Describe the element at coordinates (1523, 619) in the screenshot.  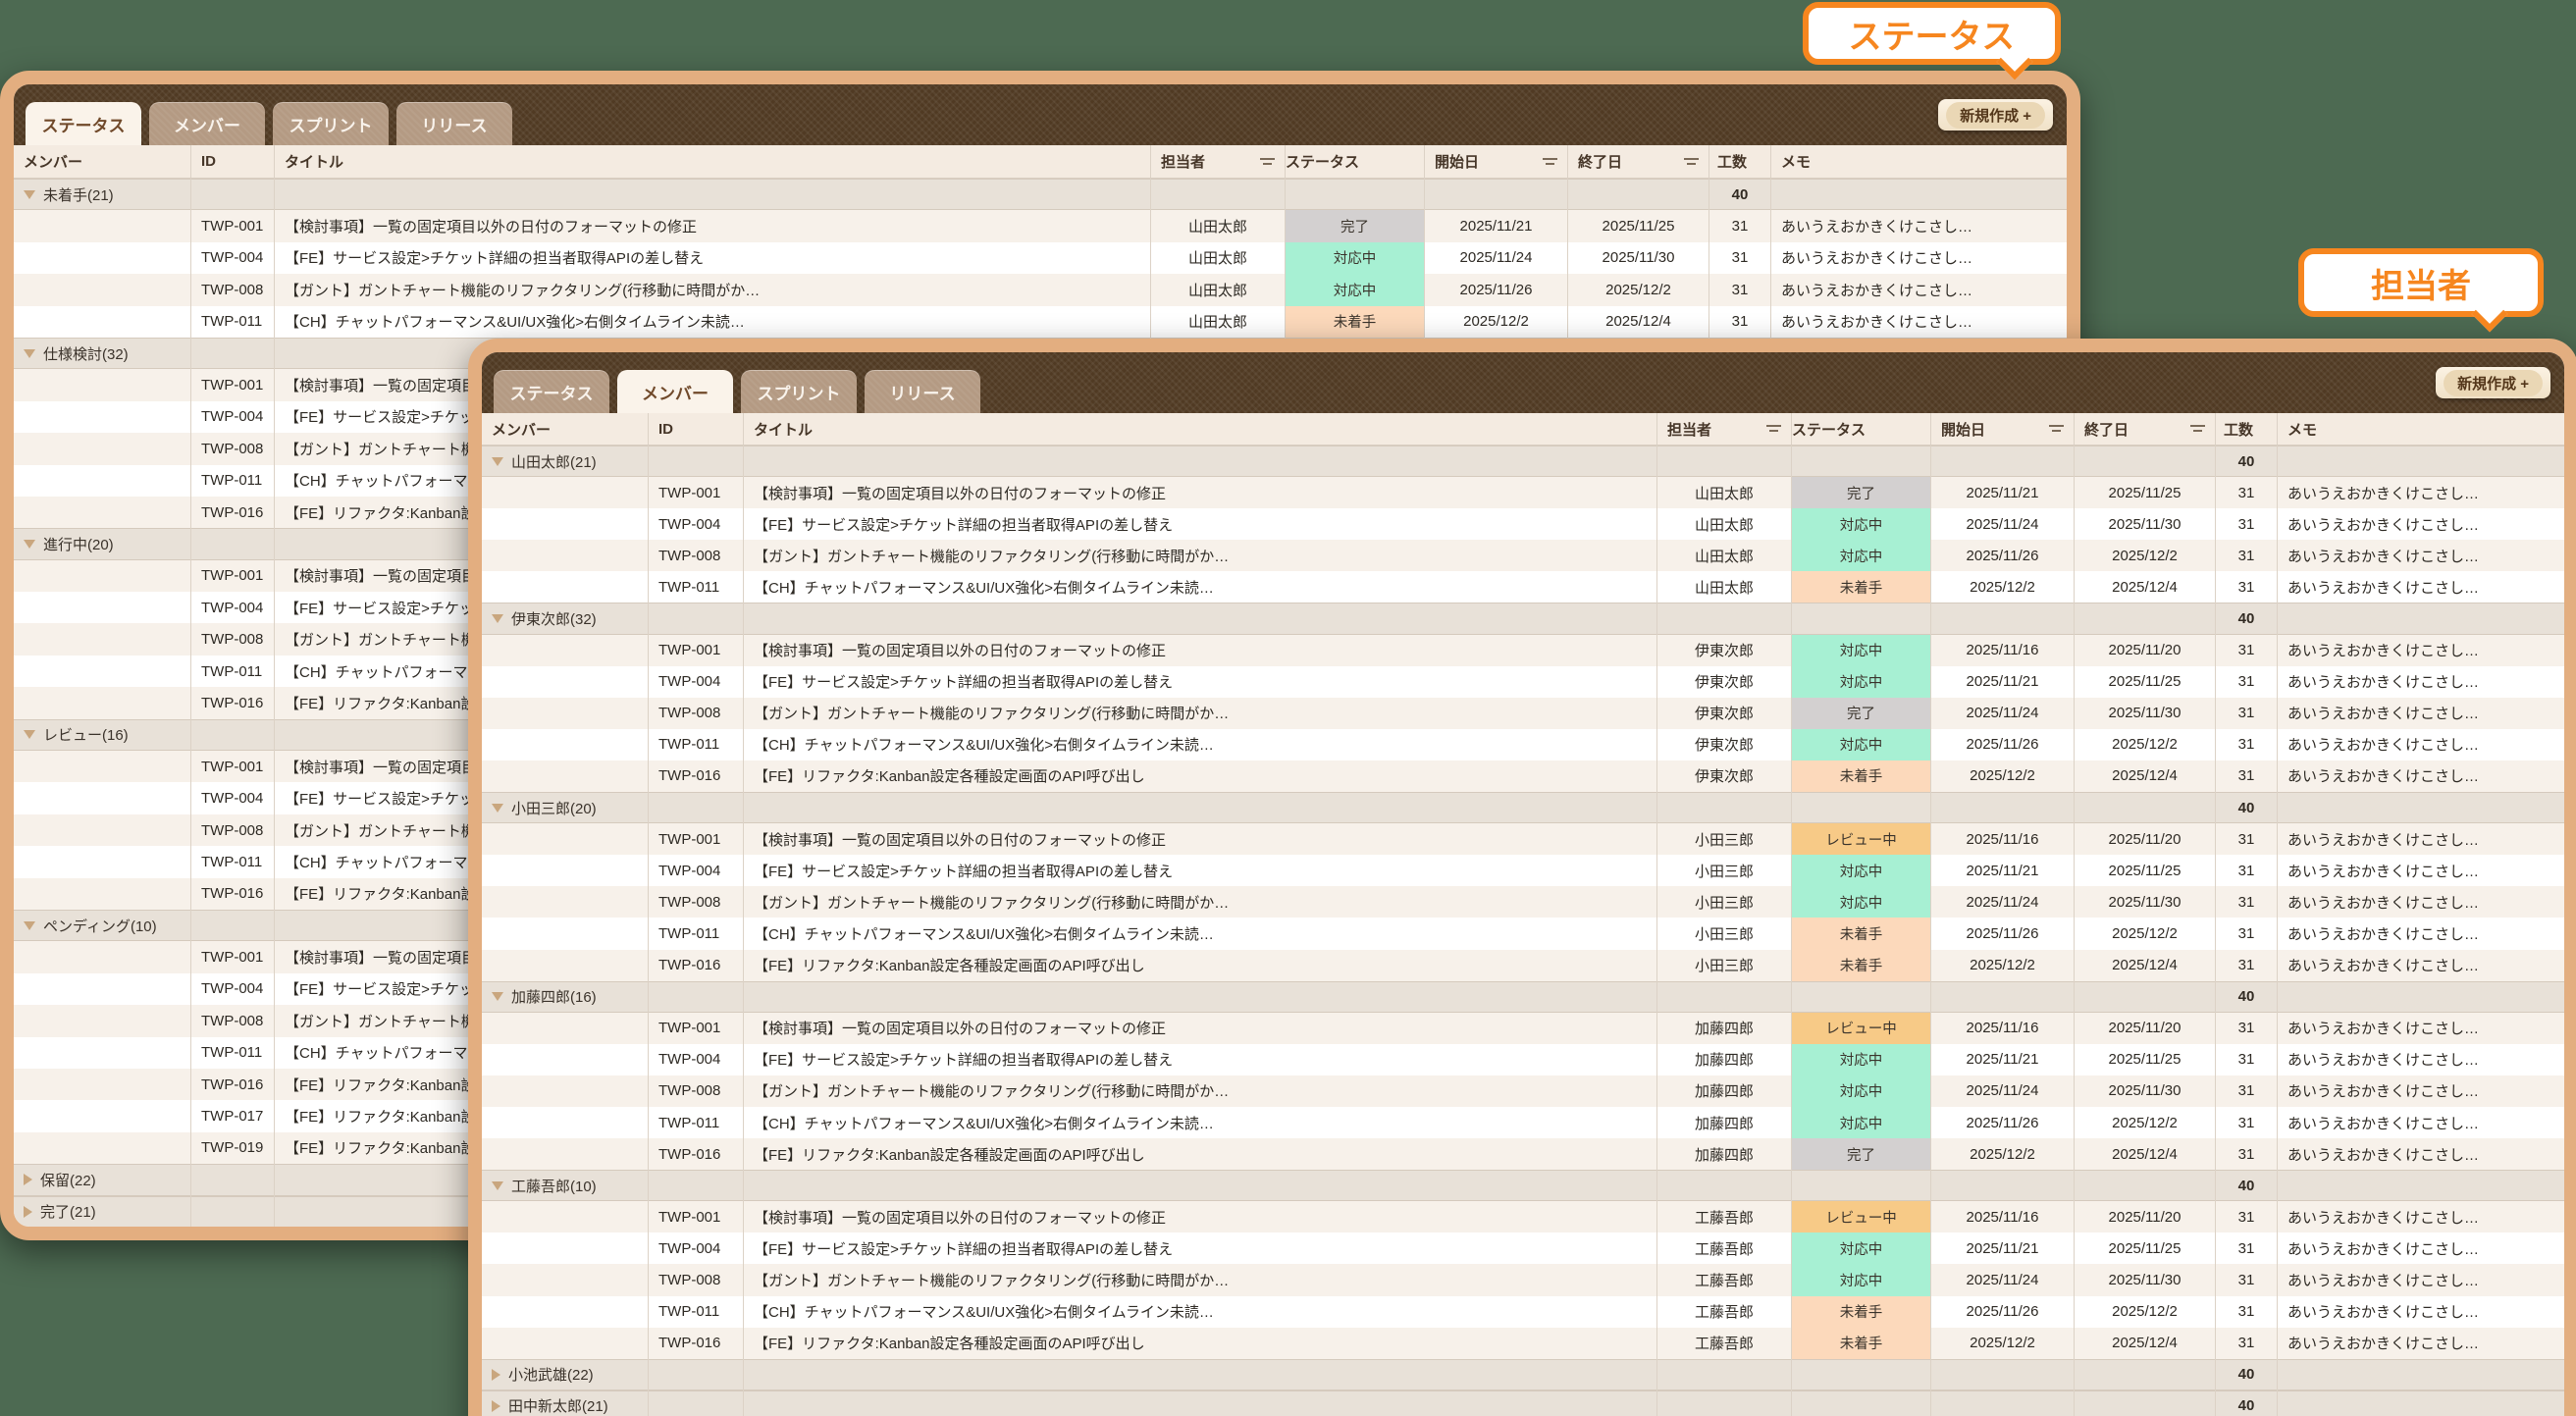
I see `group-row: 伊東次郎(32) 40` at that location.